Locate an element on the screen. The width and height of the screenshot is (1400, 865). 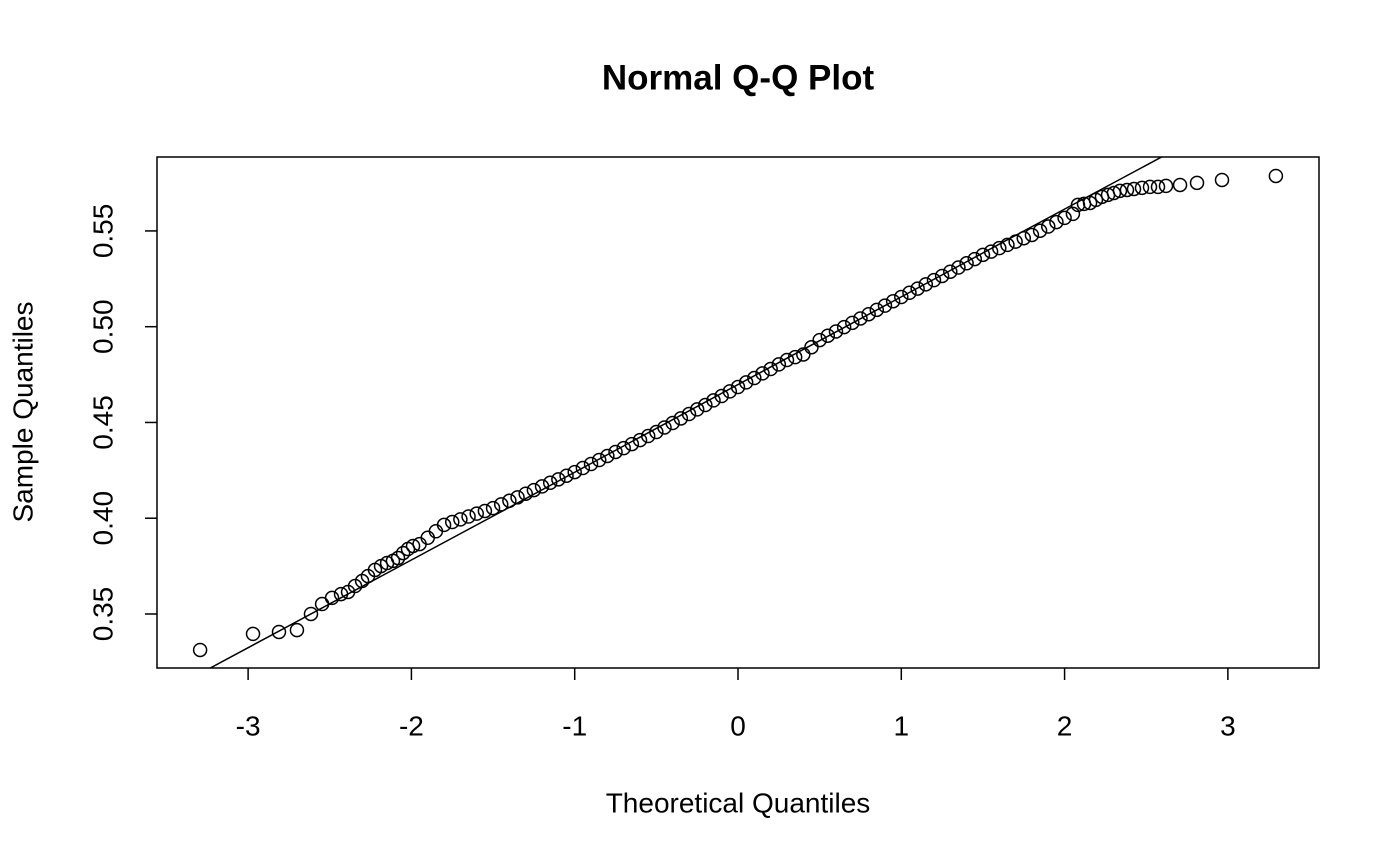
x-tick-label: -3 is located at coordinates (248, 725).